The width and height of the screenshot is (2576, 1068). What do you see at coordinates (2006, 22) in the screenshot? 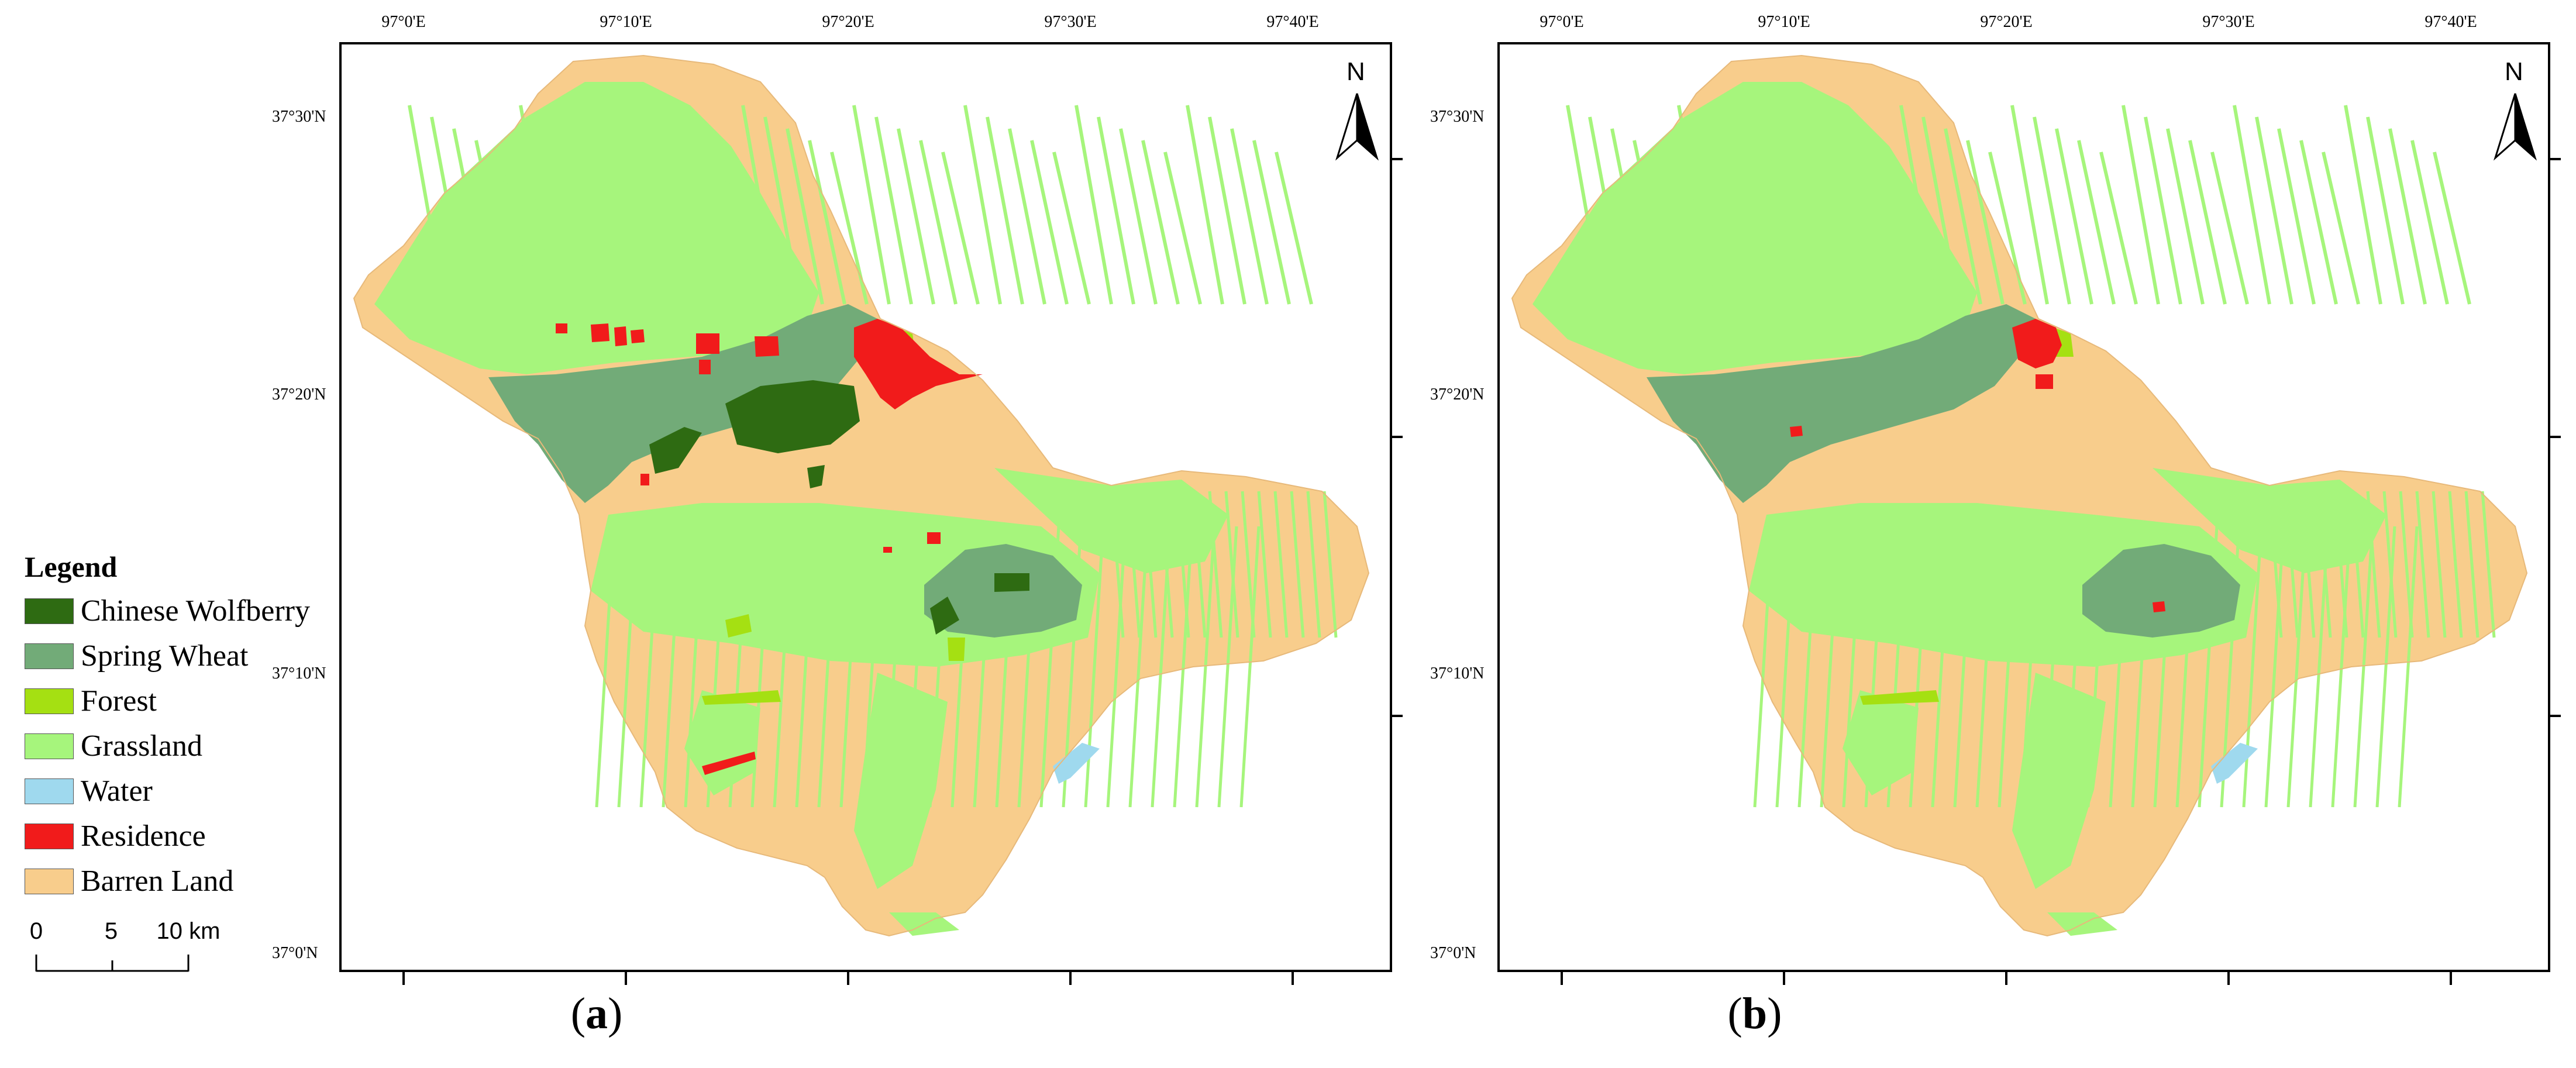
I see `longitude-label: 97°20'E` at bounding box center [2006, 22].